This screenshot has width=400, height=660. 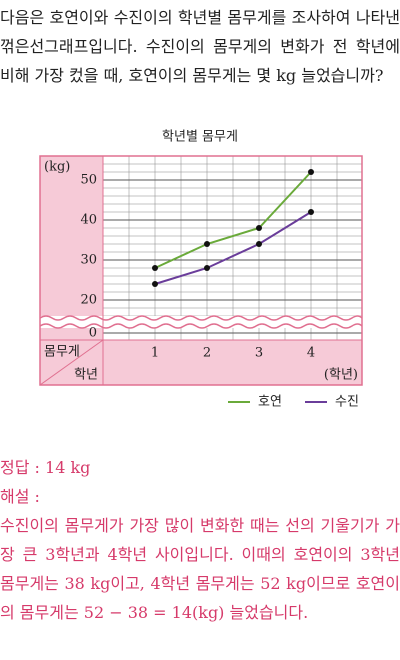 What do you see at coordinates (57, 167) in the screenshot?
I see `y-unit: (kg)` at bounding box center [57, 167].